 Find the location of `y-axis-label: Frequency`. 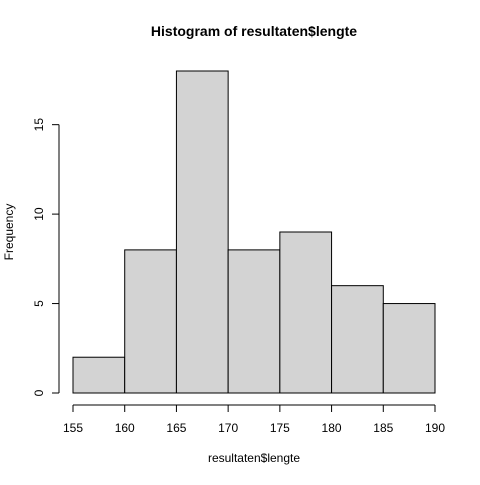

y-axis-label: Frequency is located at coordinates (9, 232).